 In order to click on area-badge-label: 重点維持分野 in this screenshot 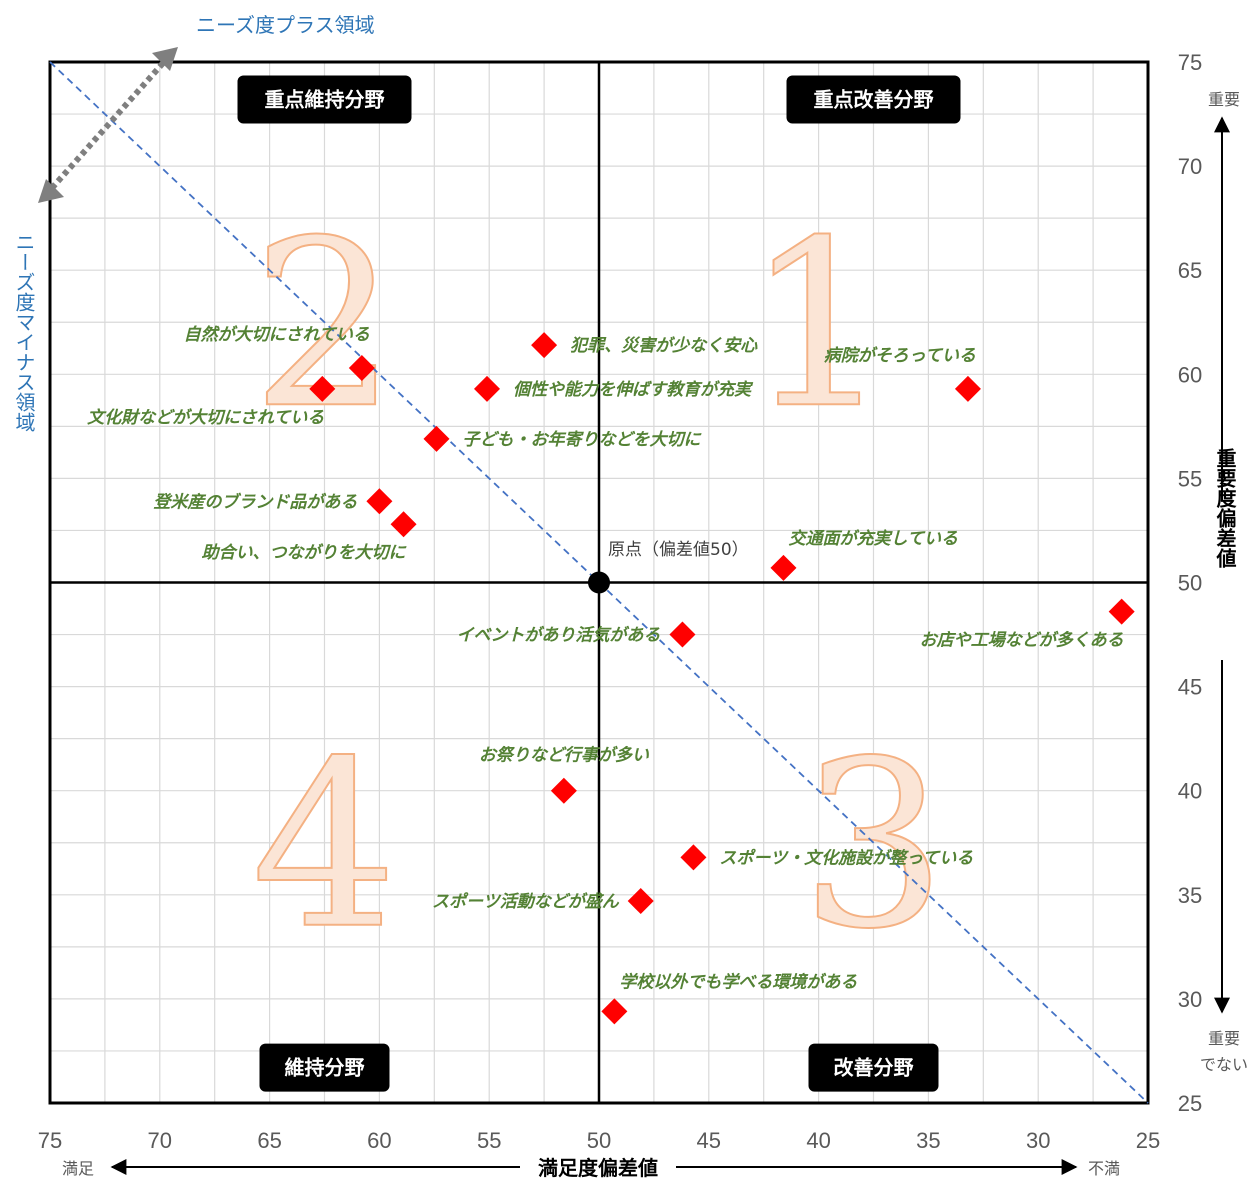, I will do `click(325, 99)`.